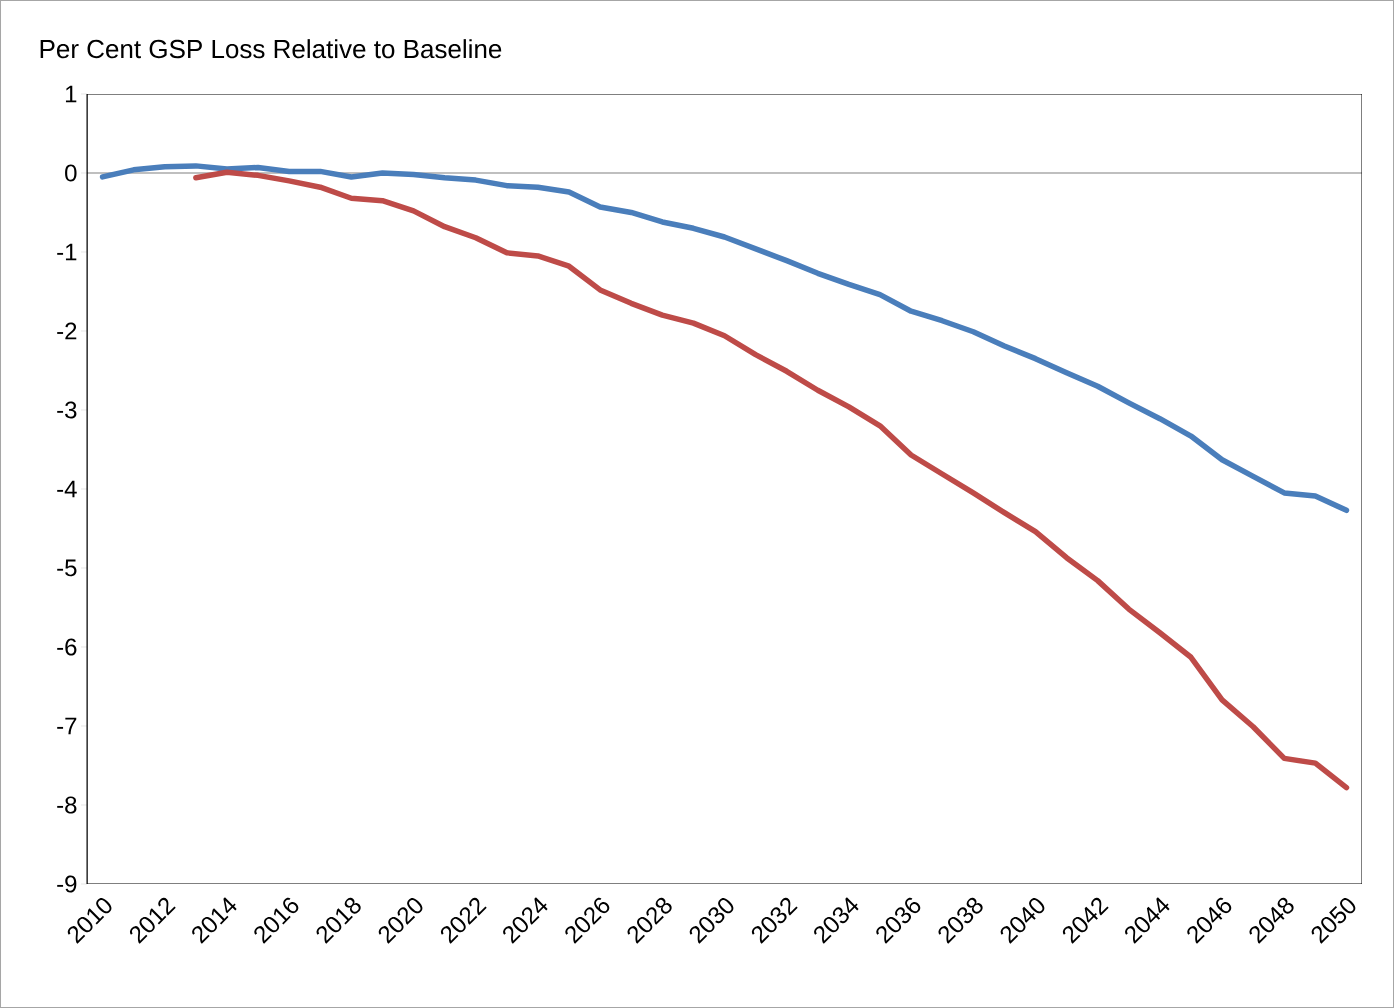 This screenshot has width=1394, height=1008. Describe the element at coordinates (271, 49) in the screenshot. I see `chart-title: Per Cent GSP Loss Relative to Baseline` at that location.